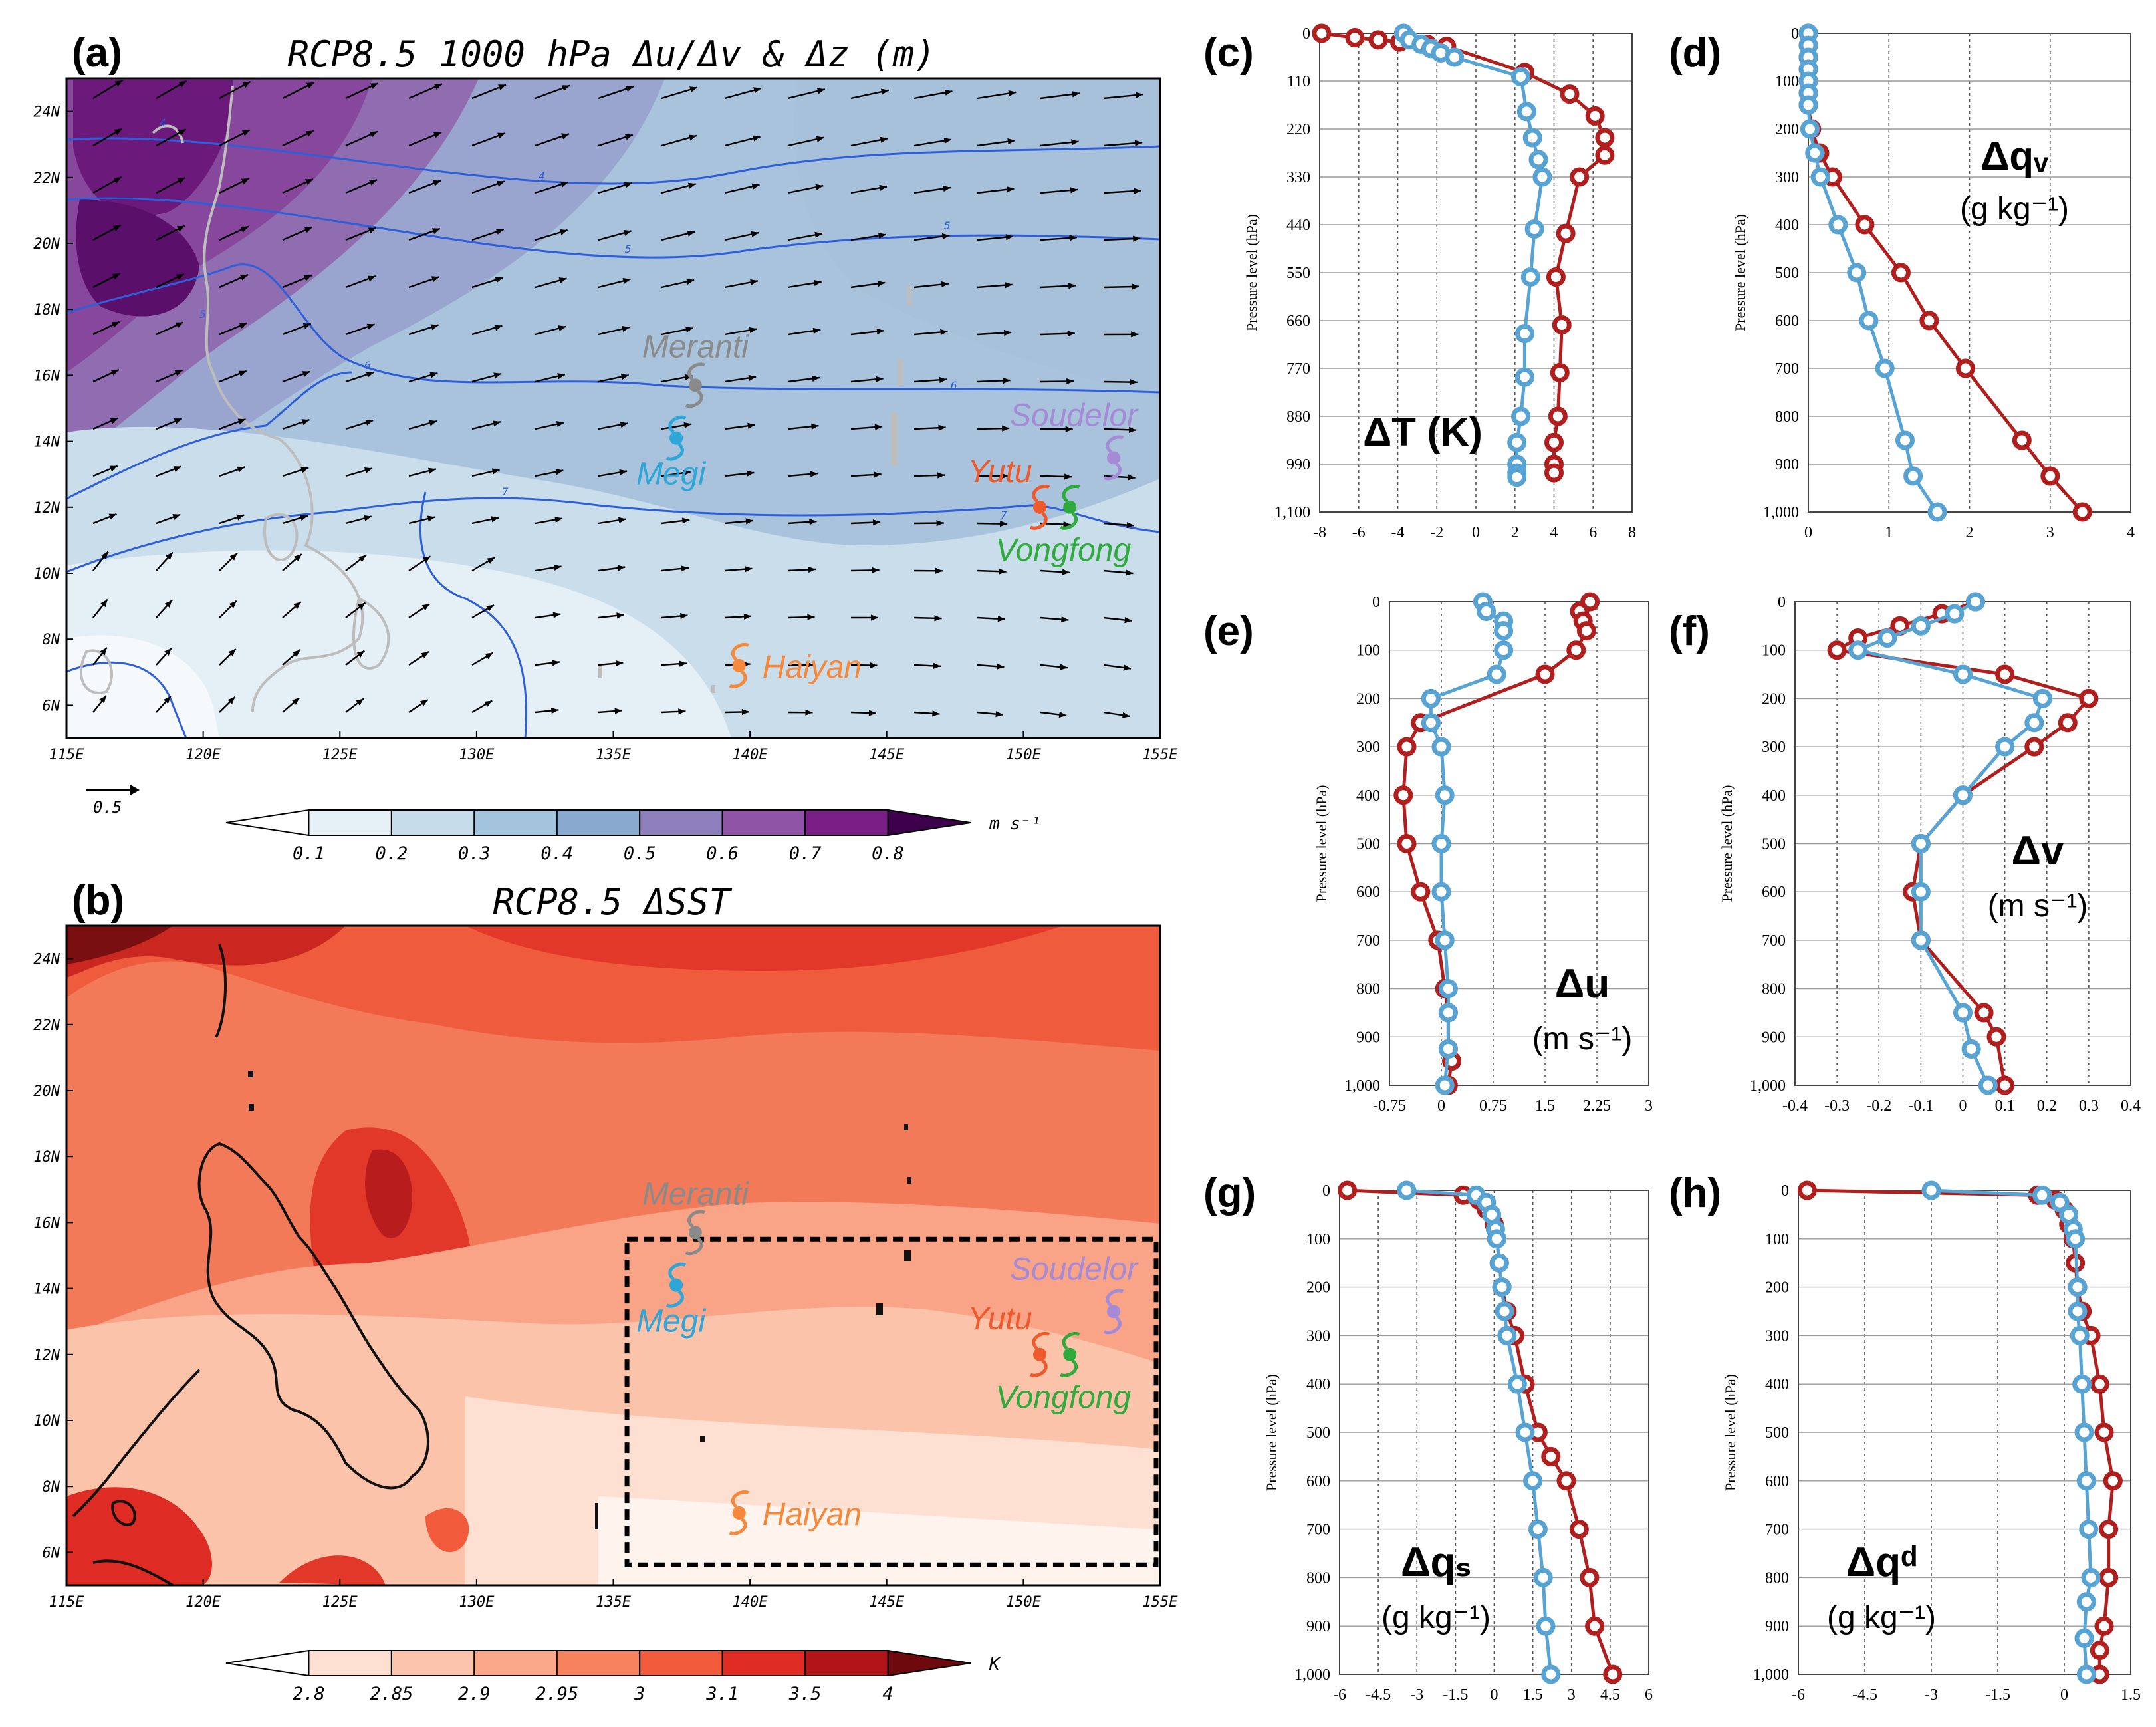 The width and height of the screenshot is (2156, 1727). I want to click on x-tick-label: -0.2, so click(1879, 1106).